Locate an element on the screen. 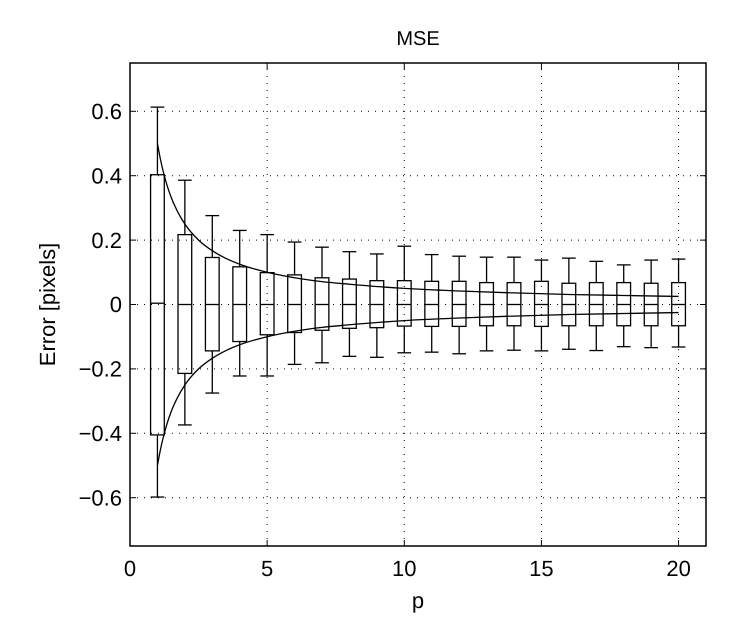 The width and height of the screenshot is (736, 634). x-tick-label: 15 is located at coordinates (541, 568).